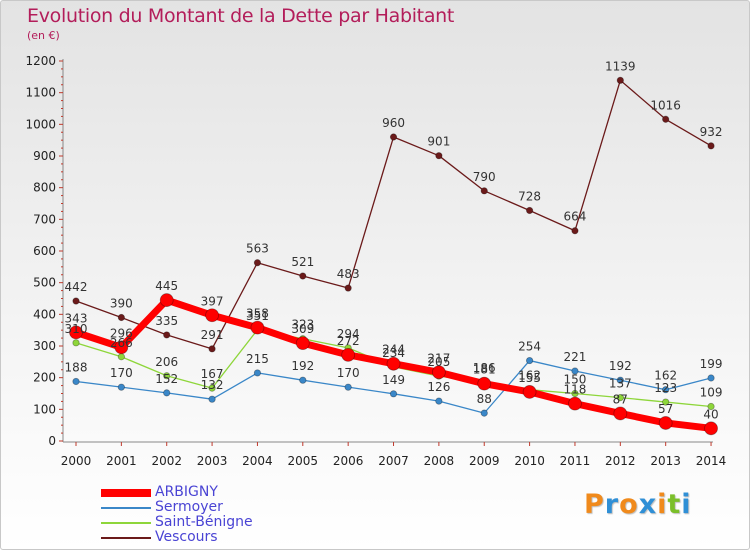 Image resolution: width=750 pixels, height=550 pixels. Describe the element at coordinates (189, 507) in the screenshot. I see `legend-label: Sermoyer` at that location.